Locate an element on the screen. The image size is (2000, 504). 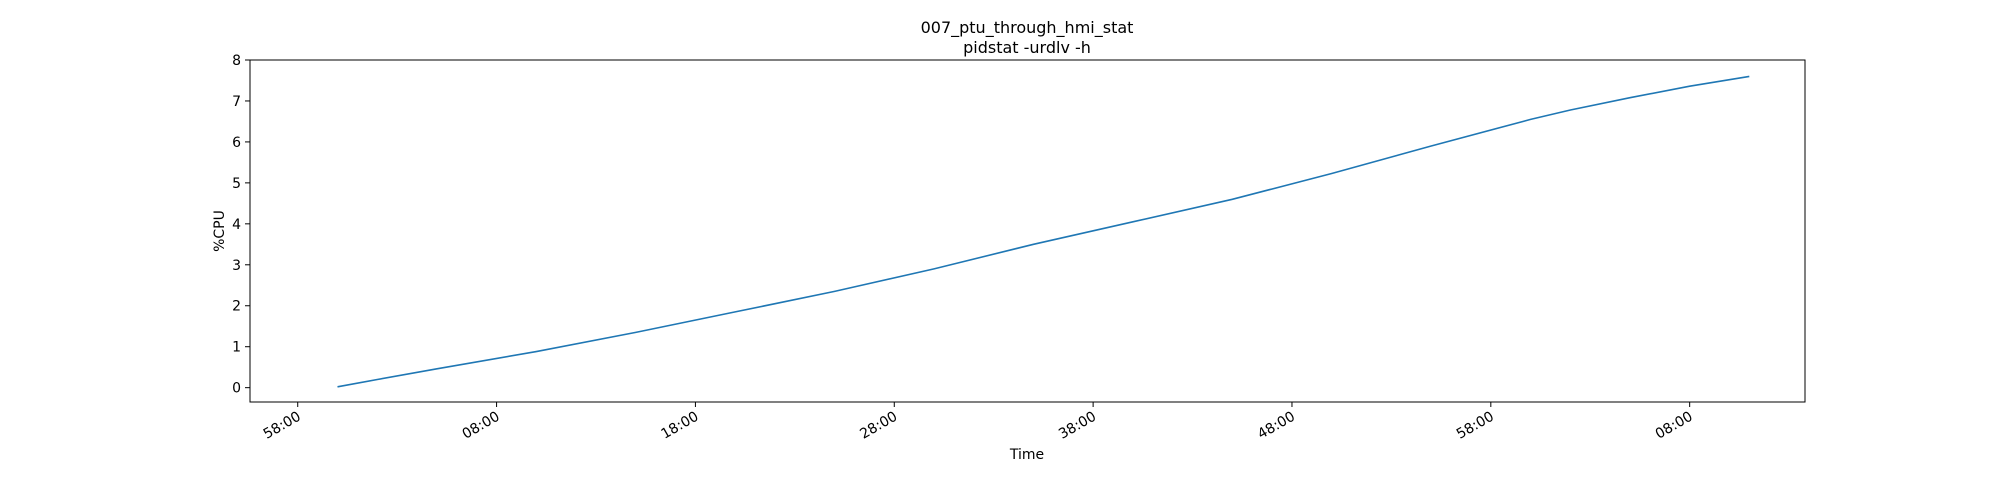
y-axis-ticks: 0 1 2 3 4 5 6 7 8 is located at coordinates (241, 225).